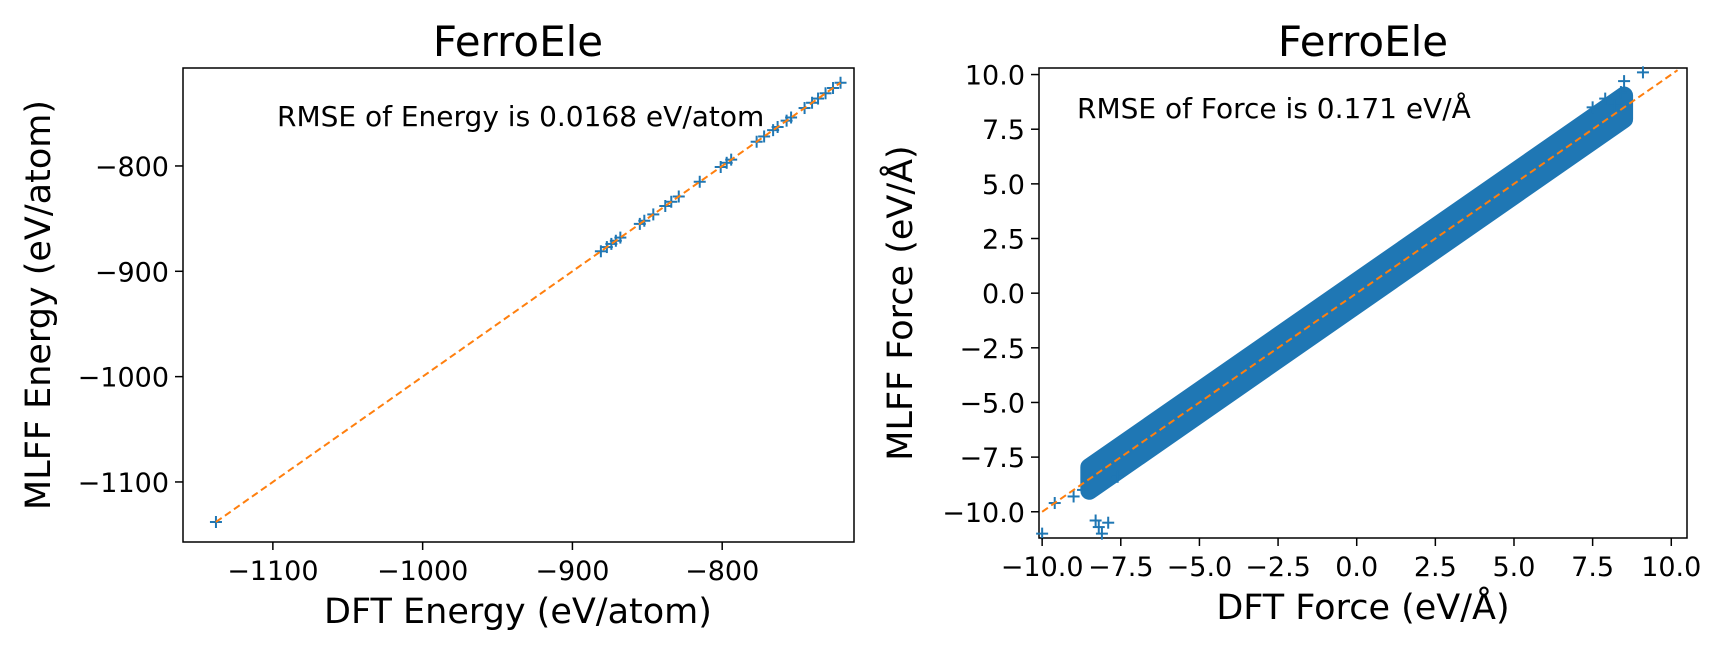 The image size is (1732, 654). What do you see at coordinates (1514, 567) in the screenshot?
I see `x-tick-label: 5.0` at bounding box center [1514, 567].